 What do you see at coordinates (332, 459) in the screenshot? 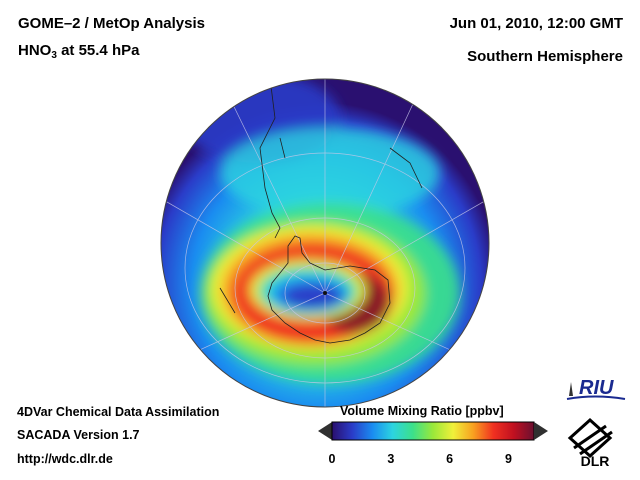
I see `colorbar-tick-0: 0` at bounding box center [332, 459].